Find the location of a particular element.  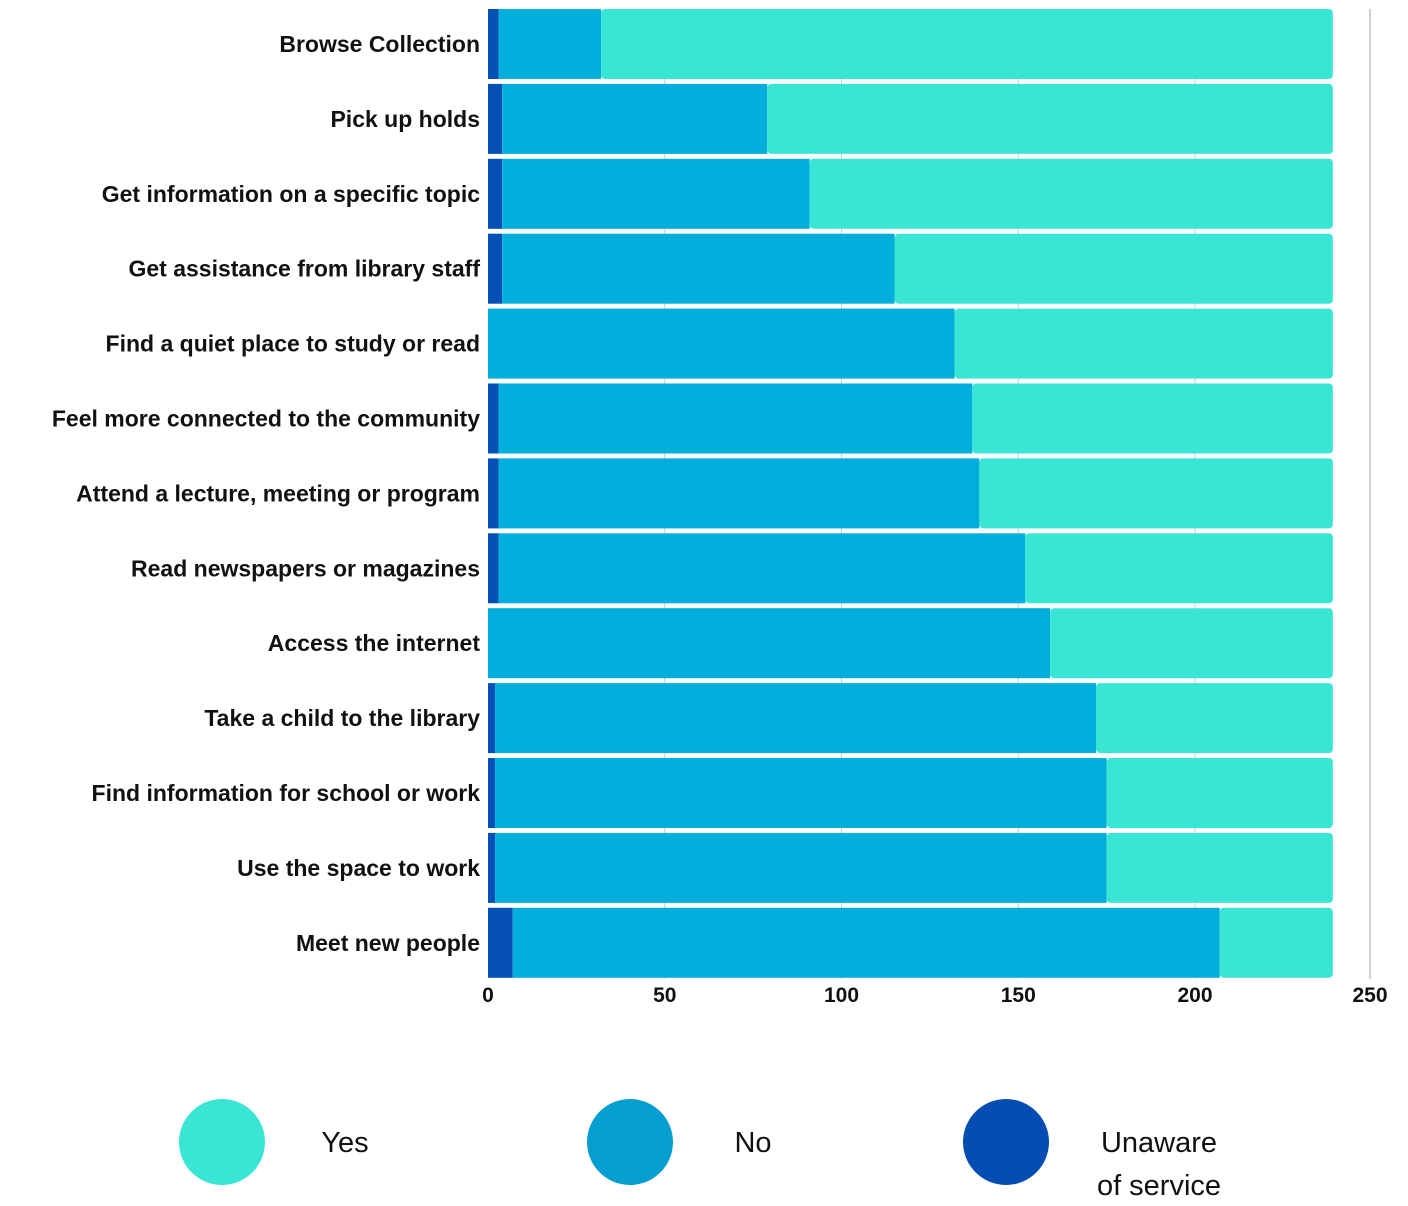

legend-label: No is located at coordinates (752, 1143).